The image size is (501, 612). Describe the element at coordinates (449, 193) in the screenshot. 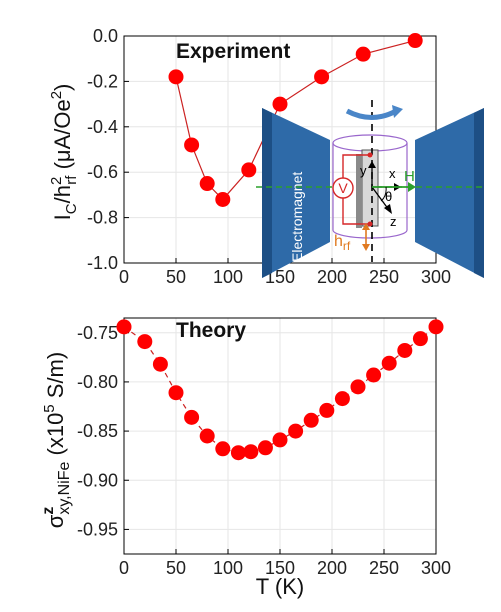

I see `electromagnet-pole-right` at that location.